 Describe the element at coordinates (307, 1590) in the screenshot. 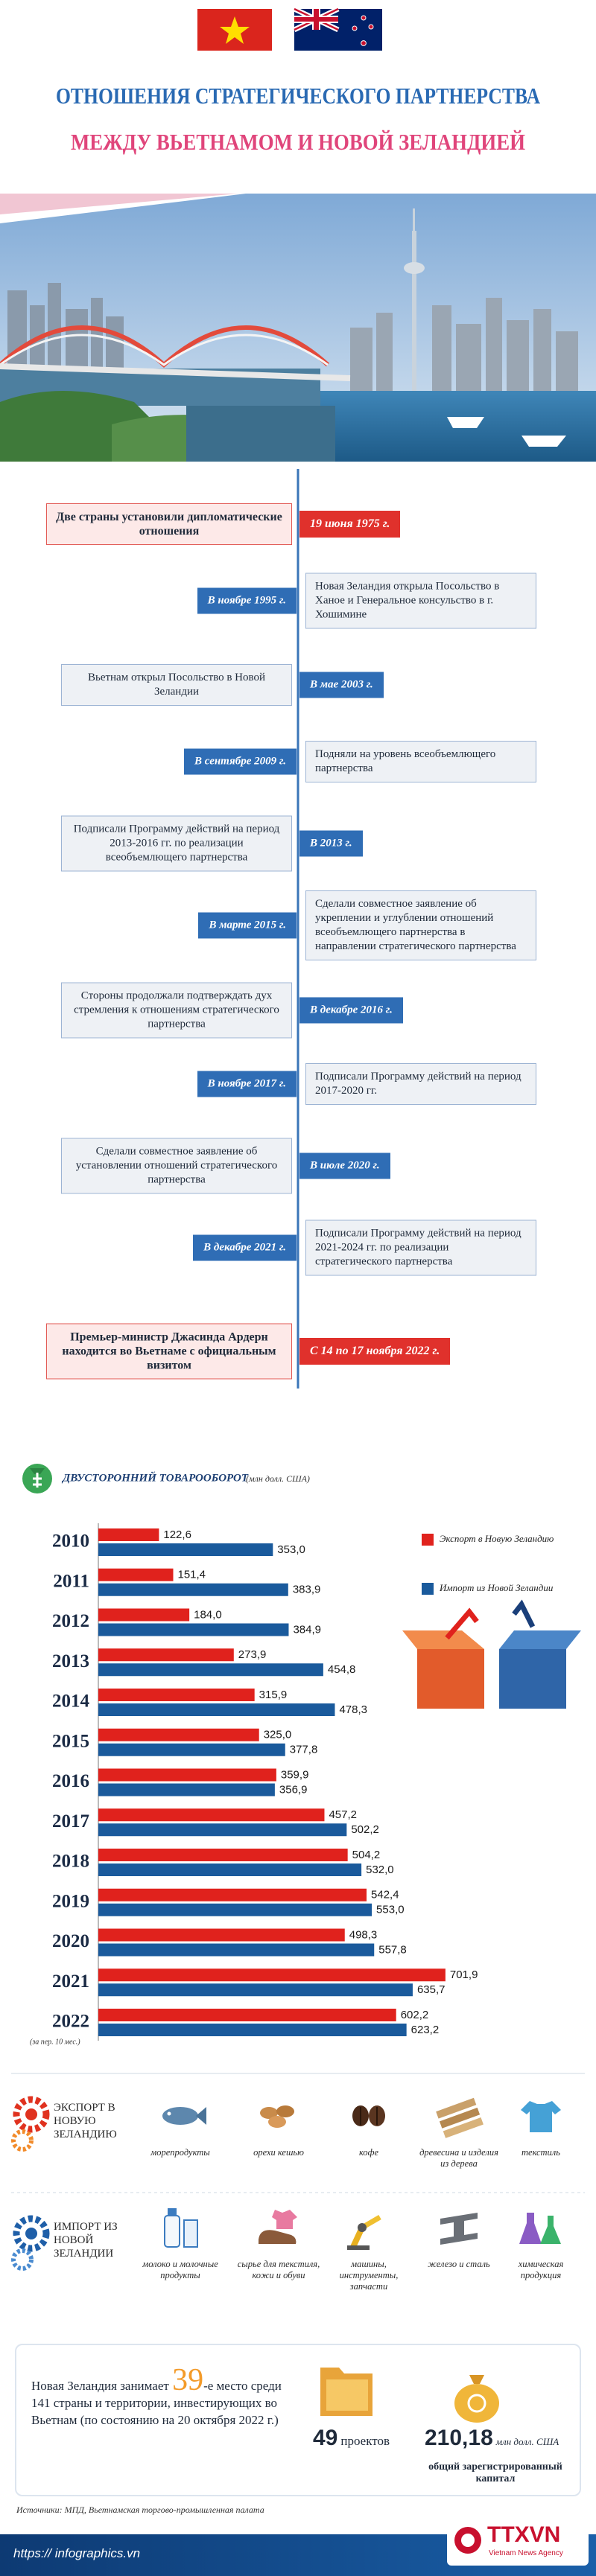

I see `value-label: 383,9` at that location.